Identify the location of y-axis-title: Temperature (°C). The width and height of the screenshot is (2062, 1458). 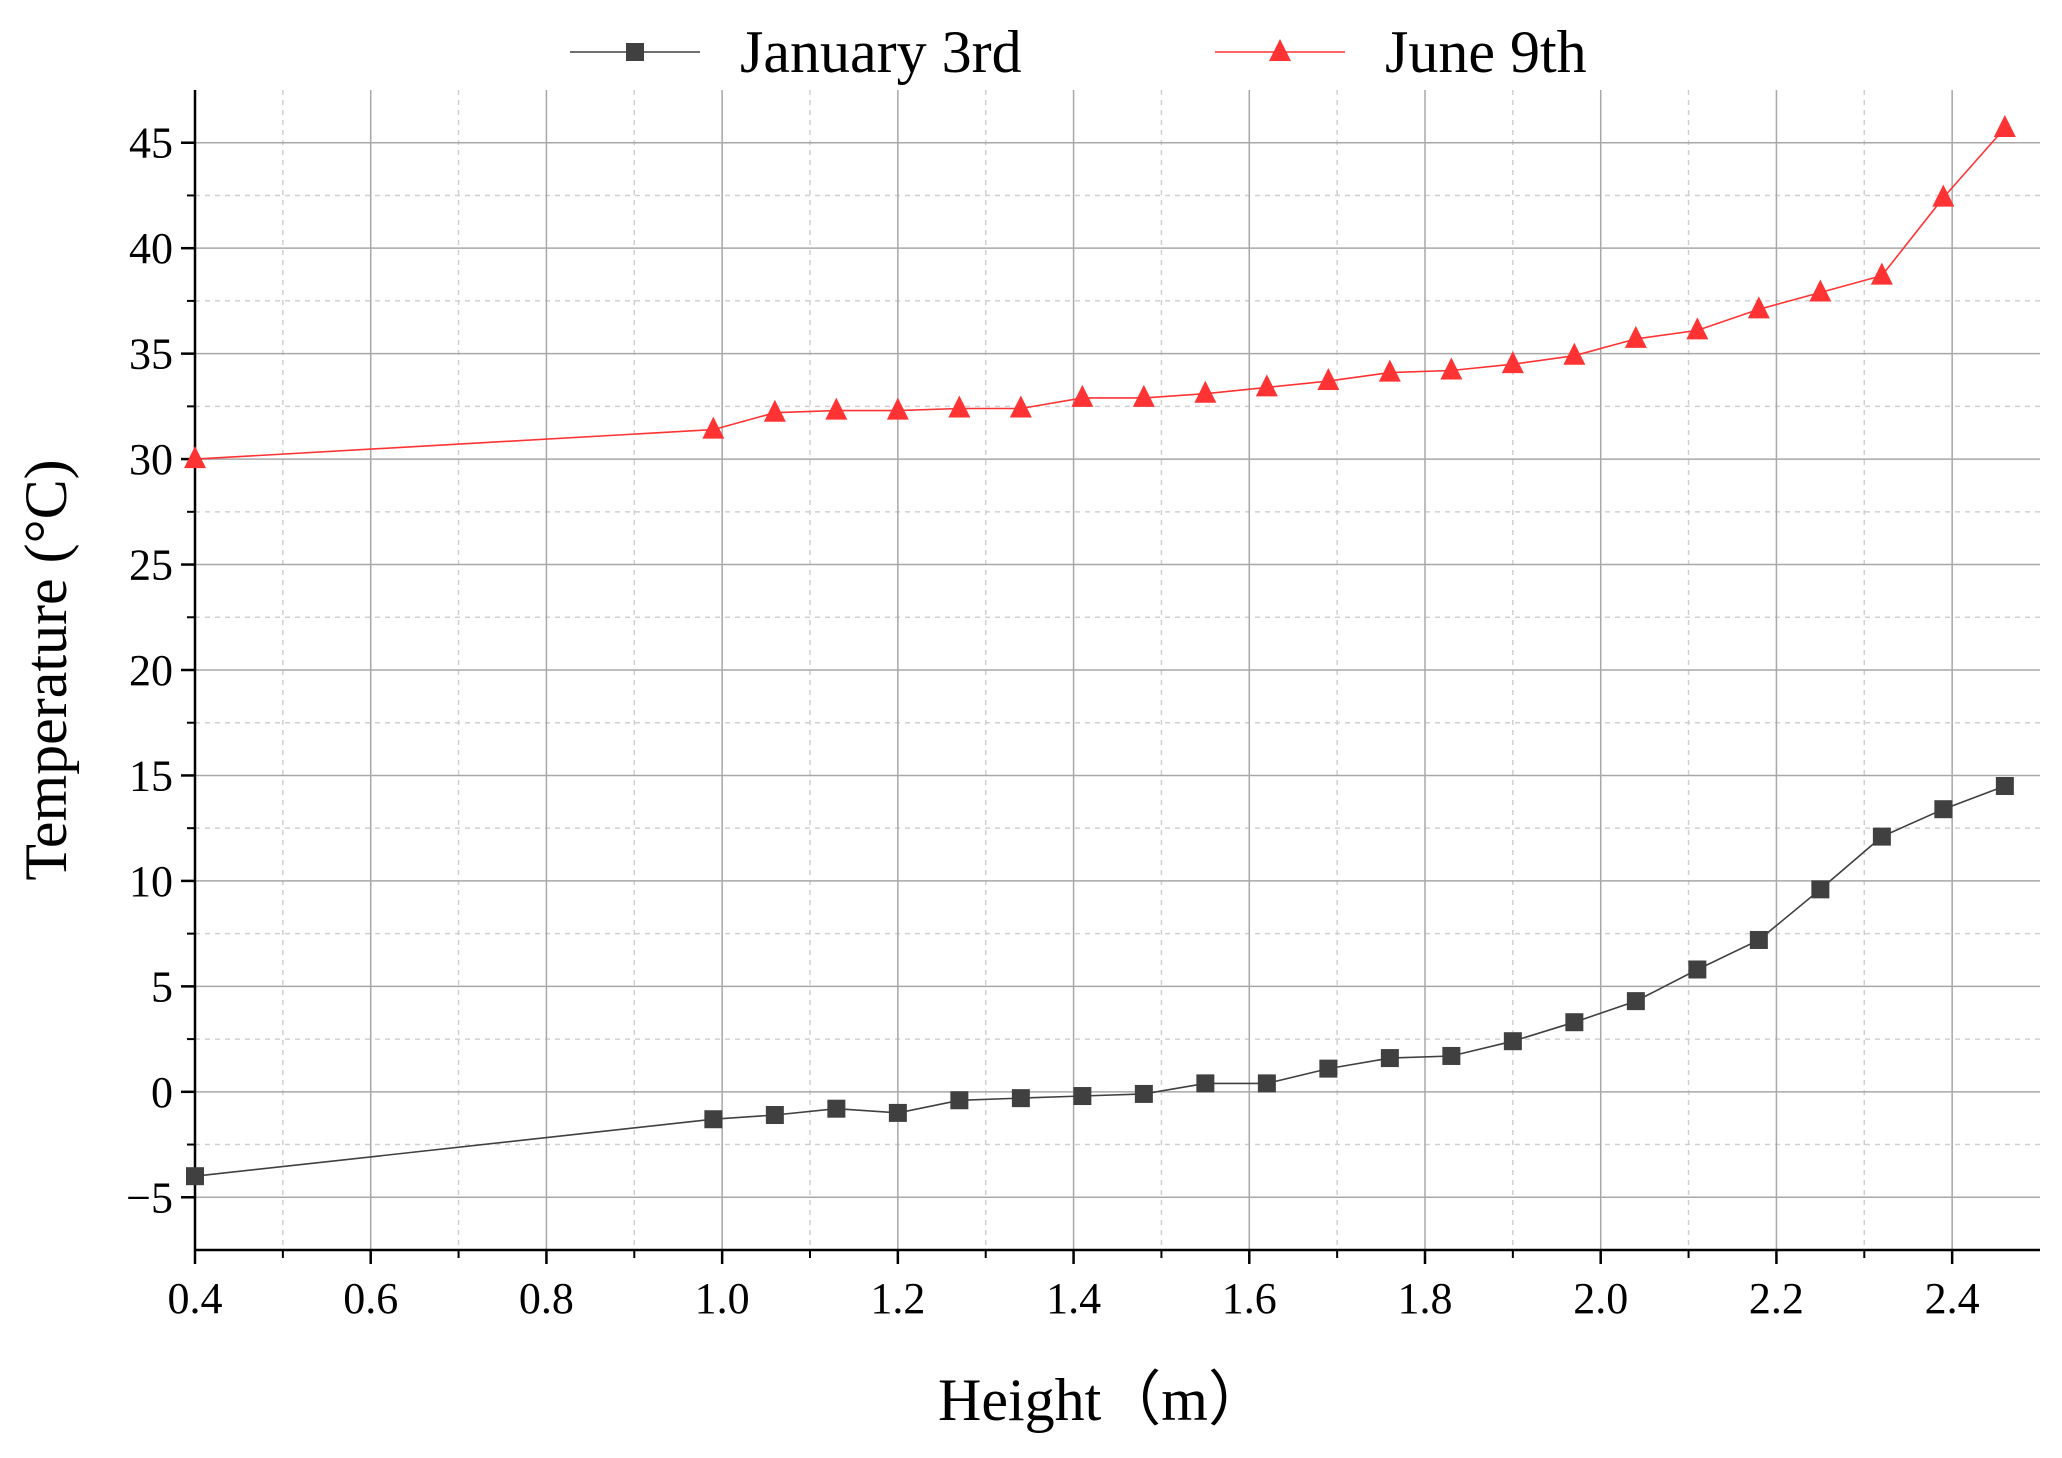
(46, 669).